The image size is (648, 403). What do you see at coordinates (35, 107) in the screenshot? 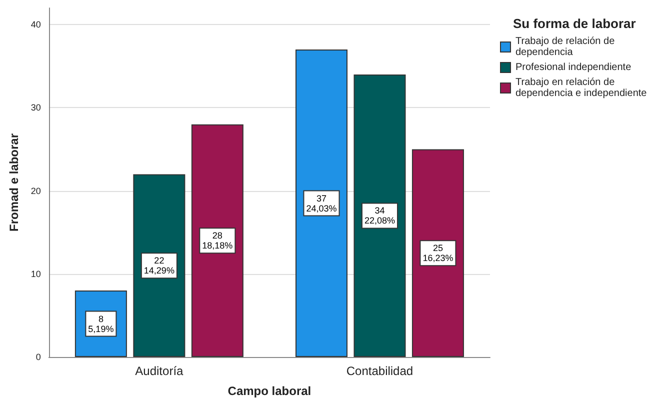
I see `y-tick-label: 30` at bounding box center [35, 107].